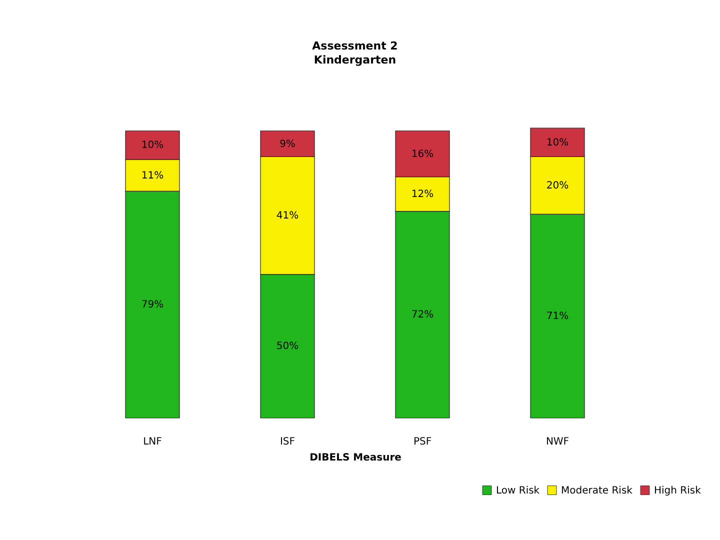 The image size is (720, 540). What do you see at coordinates (557, 316) in the screenshot?
I see `data-label: 71%` at bounding box center [557, 316].